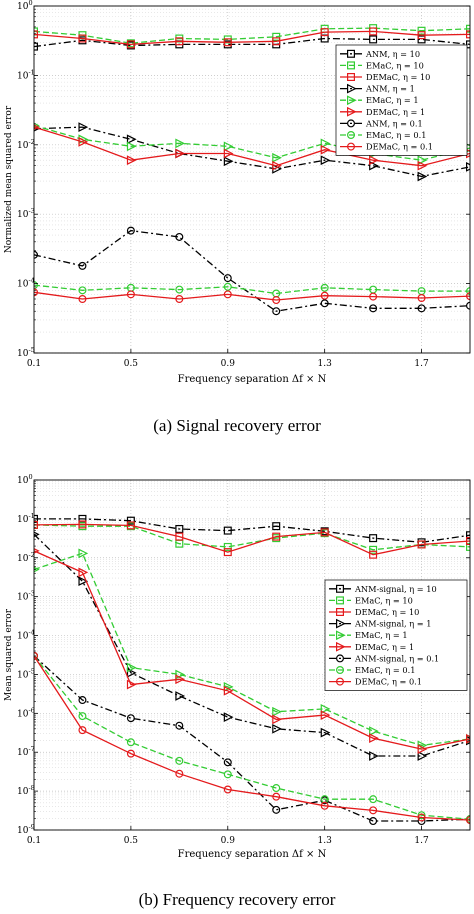  Describe the element at coordinates (131, 841) in the screenshot. I see `x-tick-label: 0.5` at that location.